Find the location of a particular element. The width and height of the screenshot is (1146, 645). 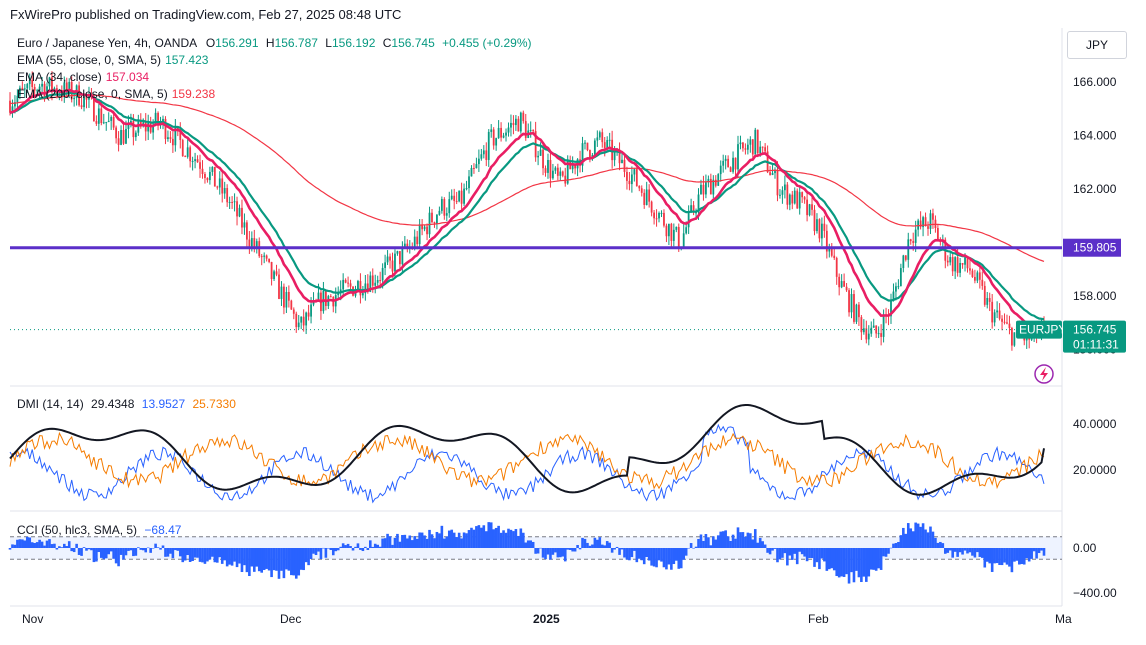

cci-pane is located at coordinates (535, 553).